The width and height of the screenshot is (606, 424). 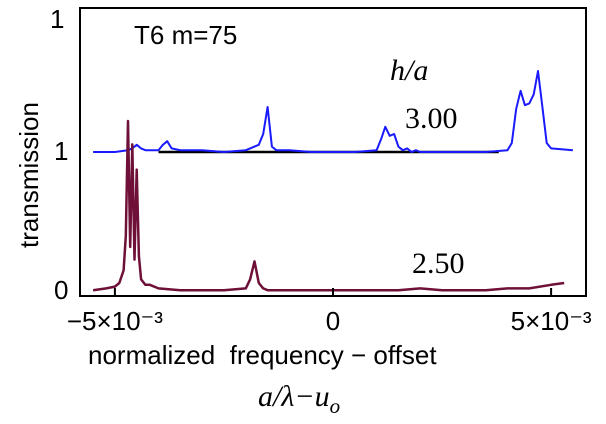 What do you see at coordinates (551, 321) in the screenshot?
I see `x-tick-label: 5×10⁻³` at bounding box center [551, 321].